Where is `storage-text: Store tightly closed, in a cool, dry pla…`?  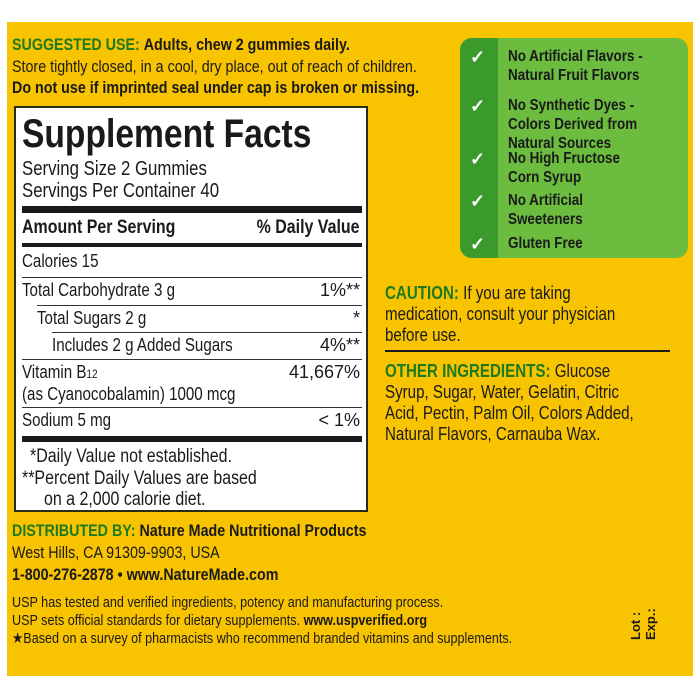
storage-text: Store tightly closed, in a cool, dry pla… is located at coordinates (214, 66).